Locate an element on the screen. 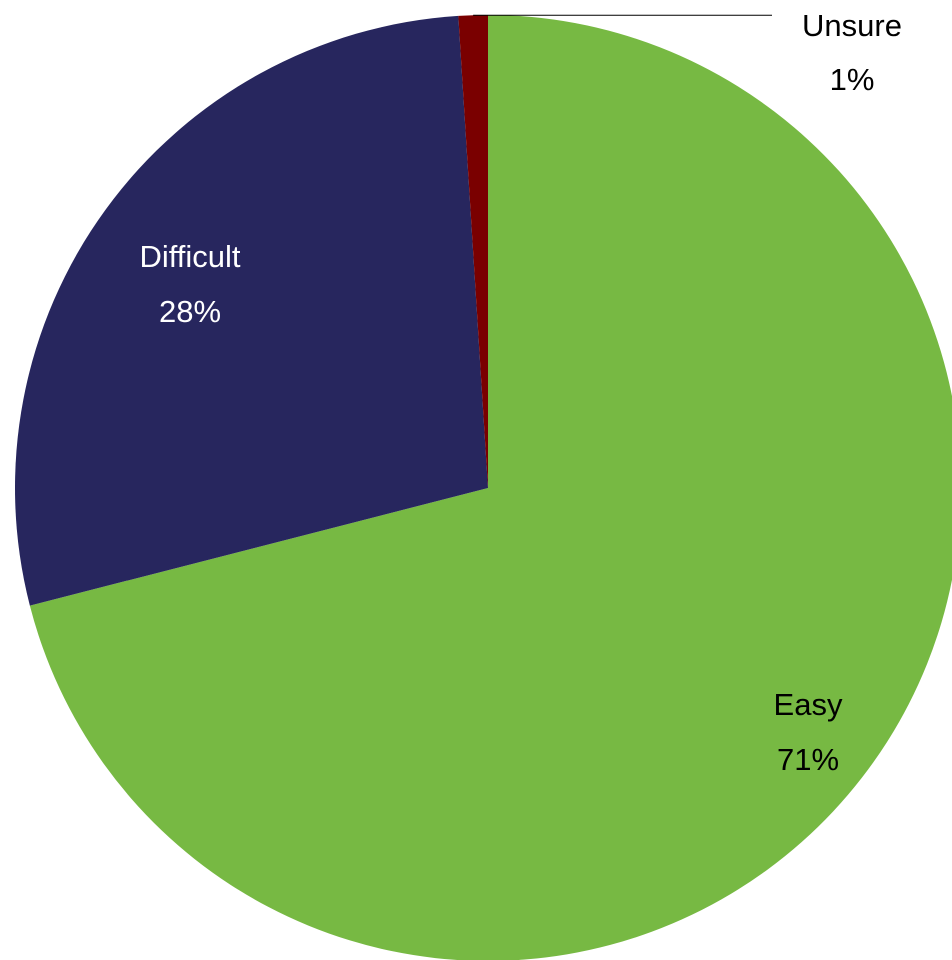  slice-label-name-unsure: Unsure is located at coordinates (852, 25).